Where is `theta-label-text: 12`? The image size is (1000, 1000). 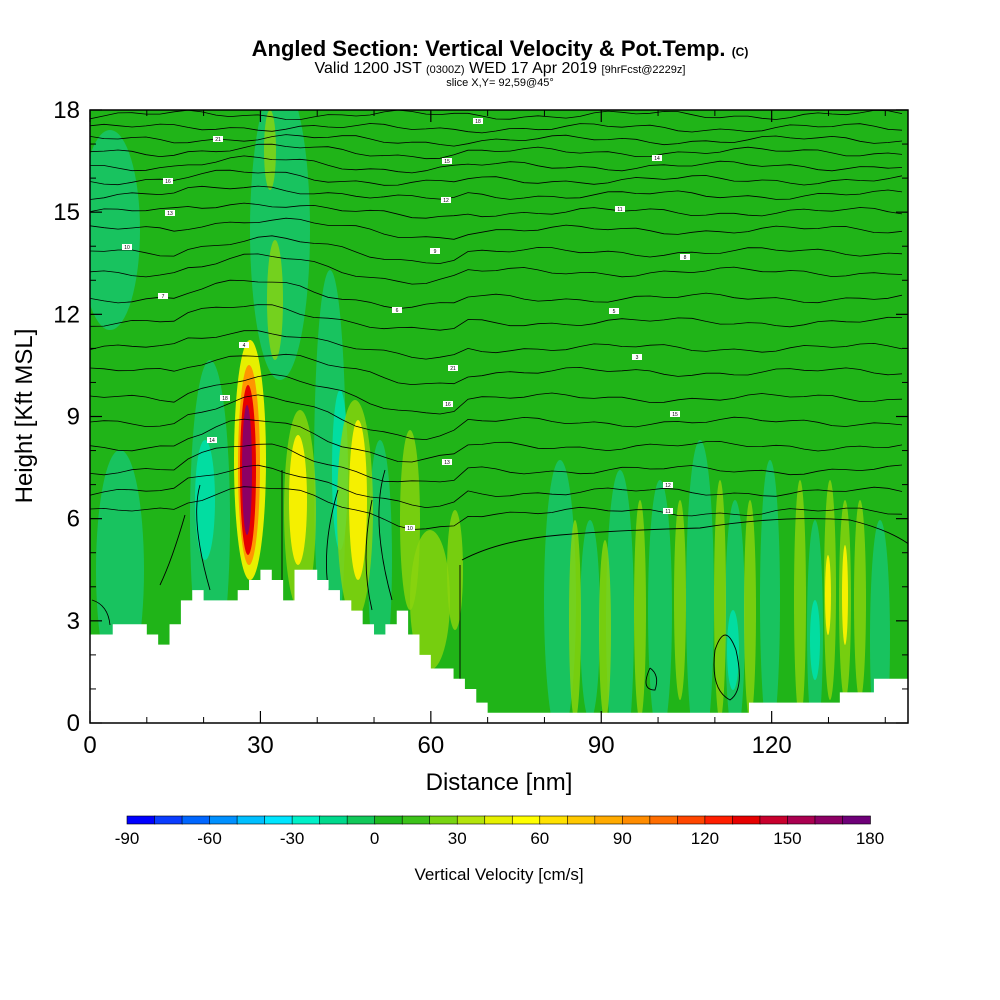 theta-label-text: 12 is located at coordinates (668, 486).